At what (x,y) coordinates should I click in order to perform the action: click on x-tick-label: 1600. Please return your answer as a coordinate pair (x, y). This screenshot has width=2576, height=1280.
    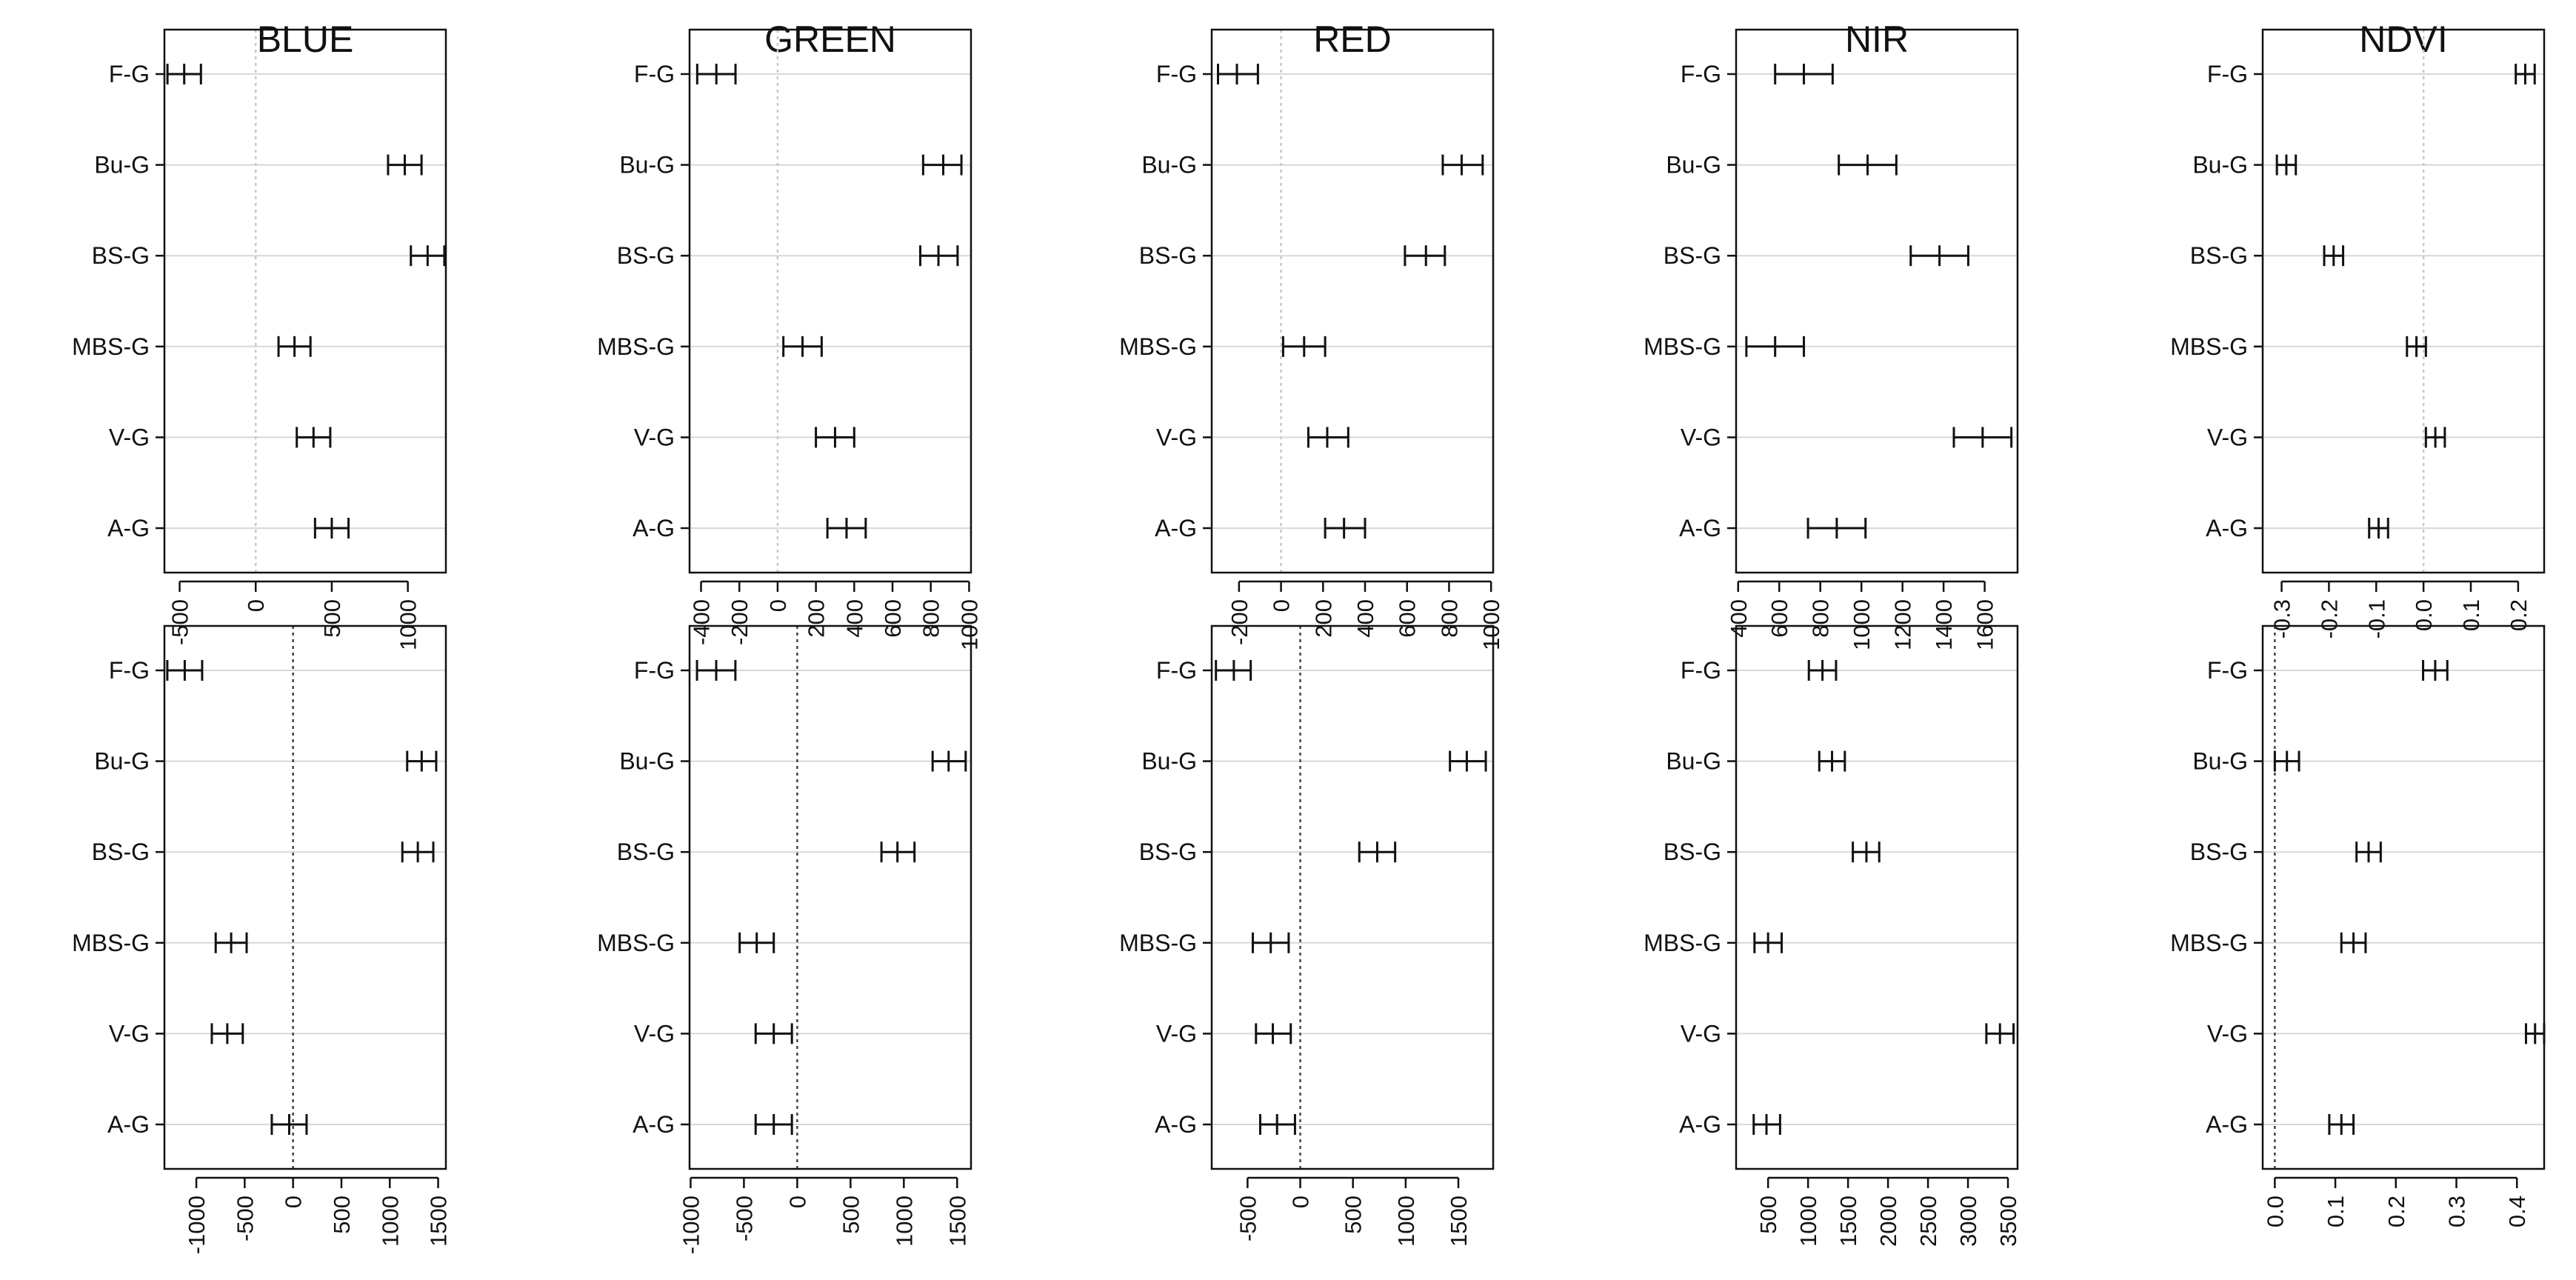
    Looking at the image, I should click on (1985, 624).